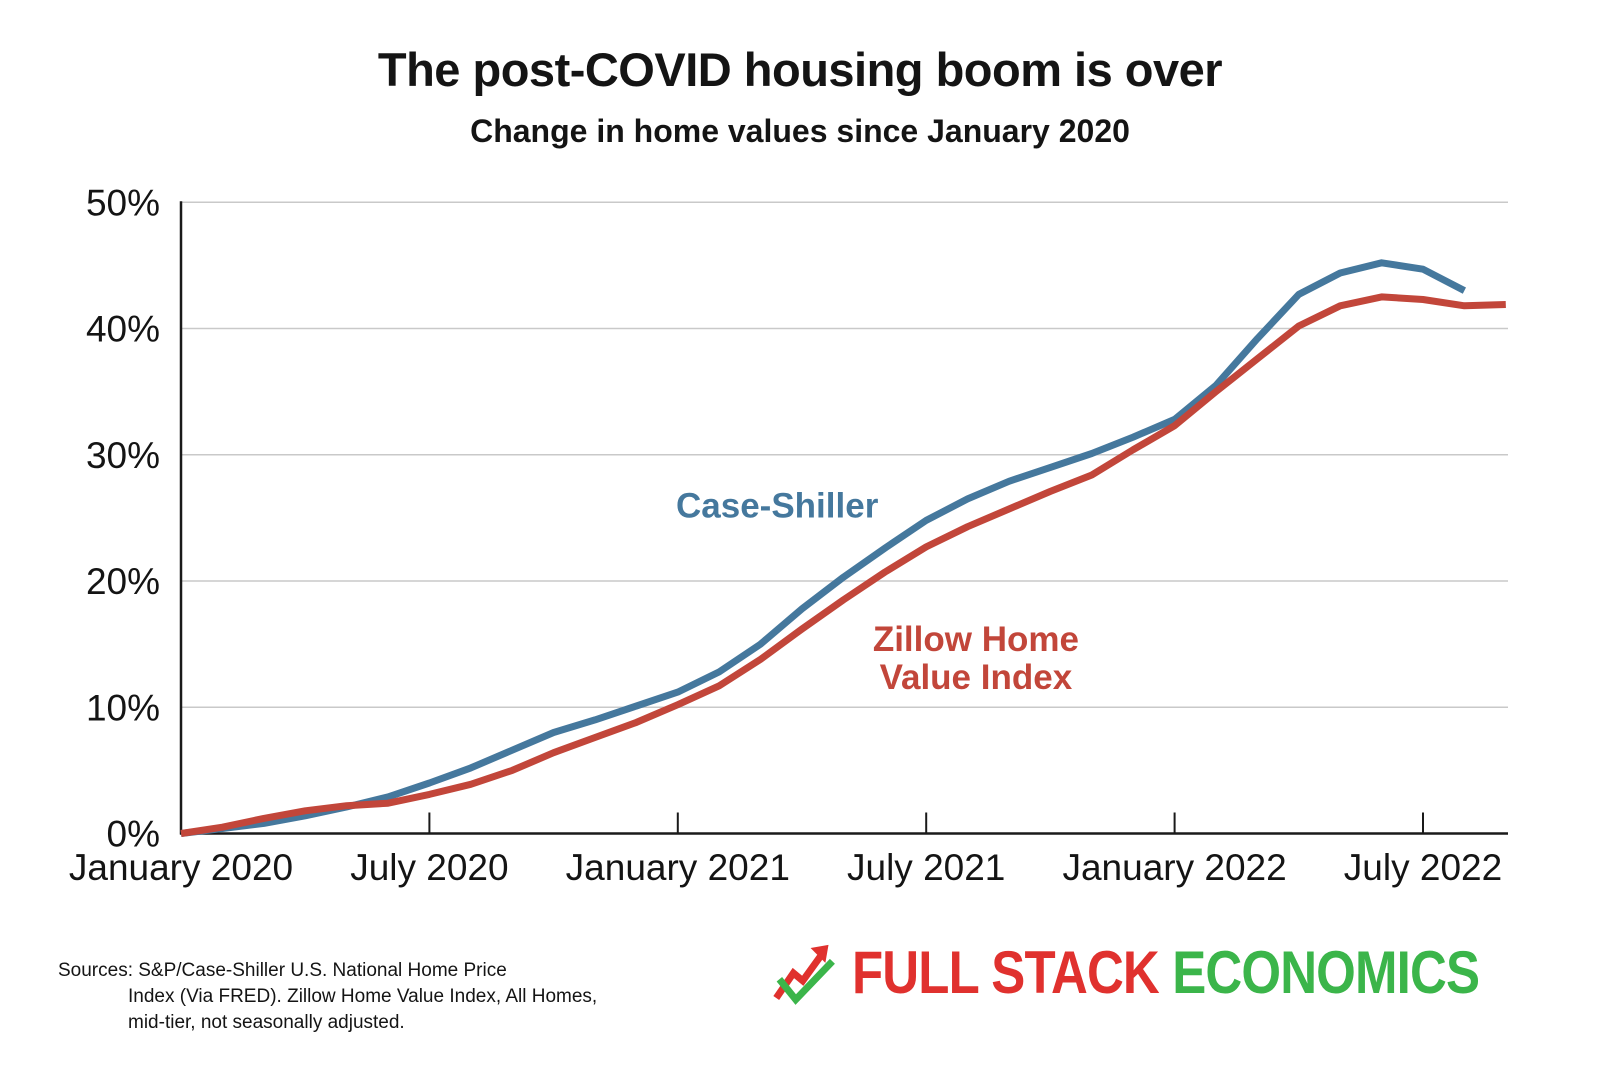 The image size is (1600, 1067). I want to click on logo-part-economics: ECONOMICS, so click(1326, 972).